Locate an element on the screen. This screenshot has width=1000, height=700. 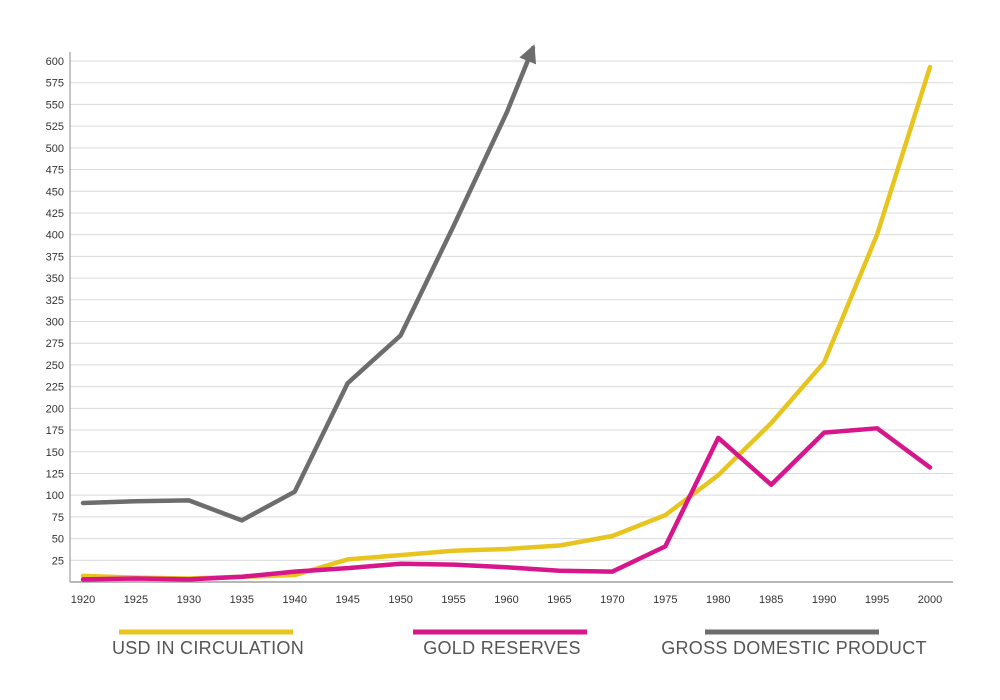
x-tick-label: 1950 is located at coordinates (400, 600).